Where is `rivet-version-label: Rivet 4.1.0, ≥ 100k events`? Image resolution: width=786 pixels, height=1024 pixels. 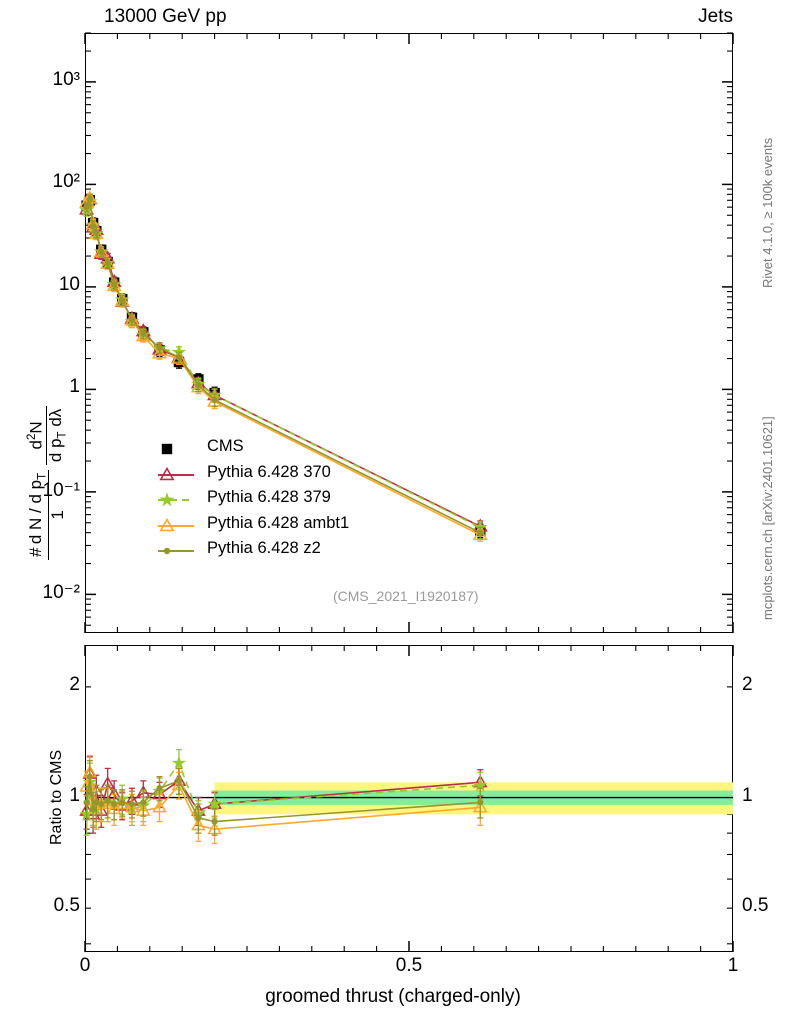 rivet-version-label: Rivet 4.1.0, ≥ 100k events is located at coordinates (767, 212).